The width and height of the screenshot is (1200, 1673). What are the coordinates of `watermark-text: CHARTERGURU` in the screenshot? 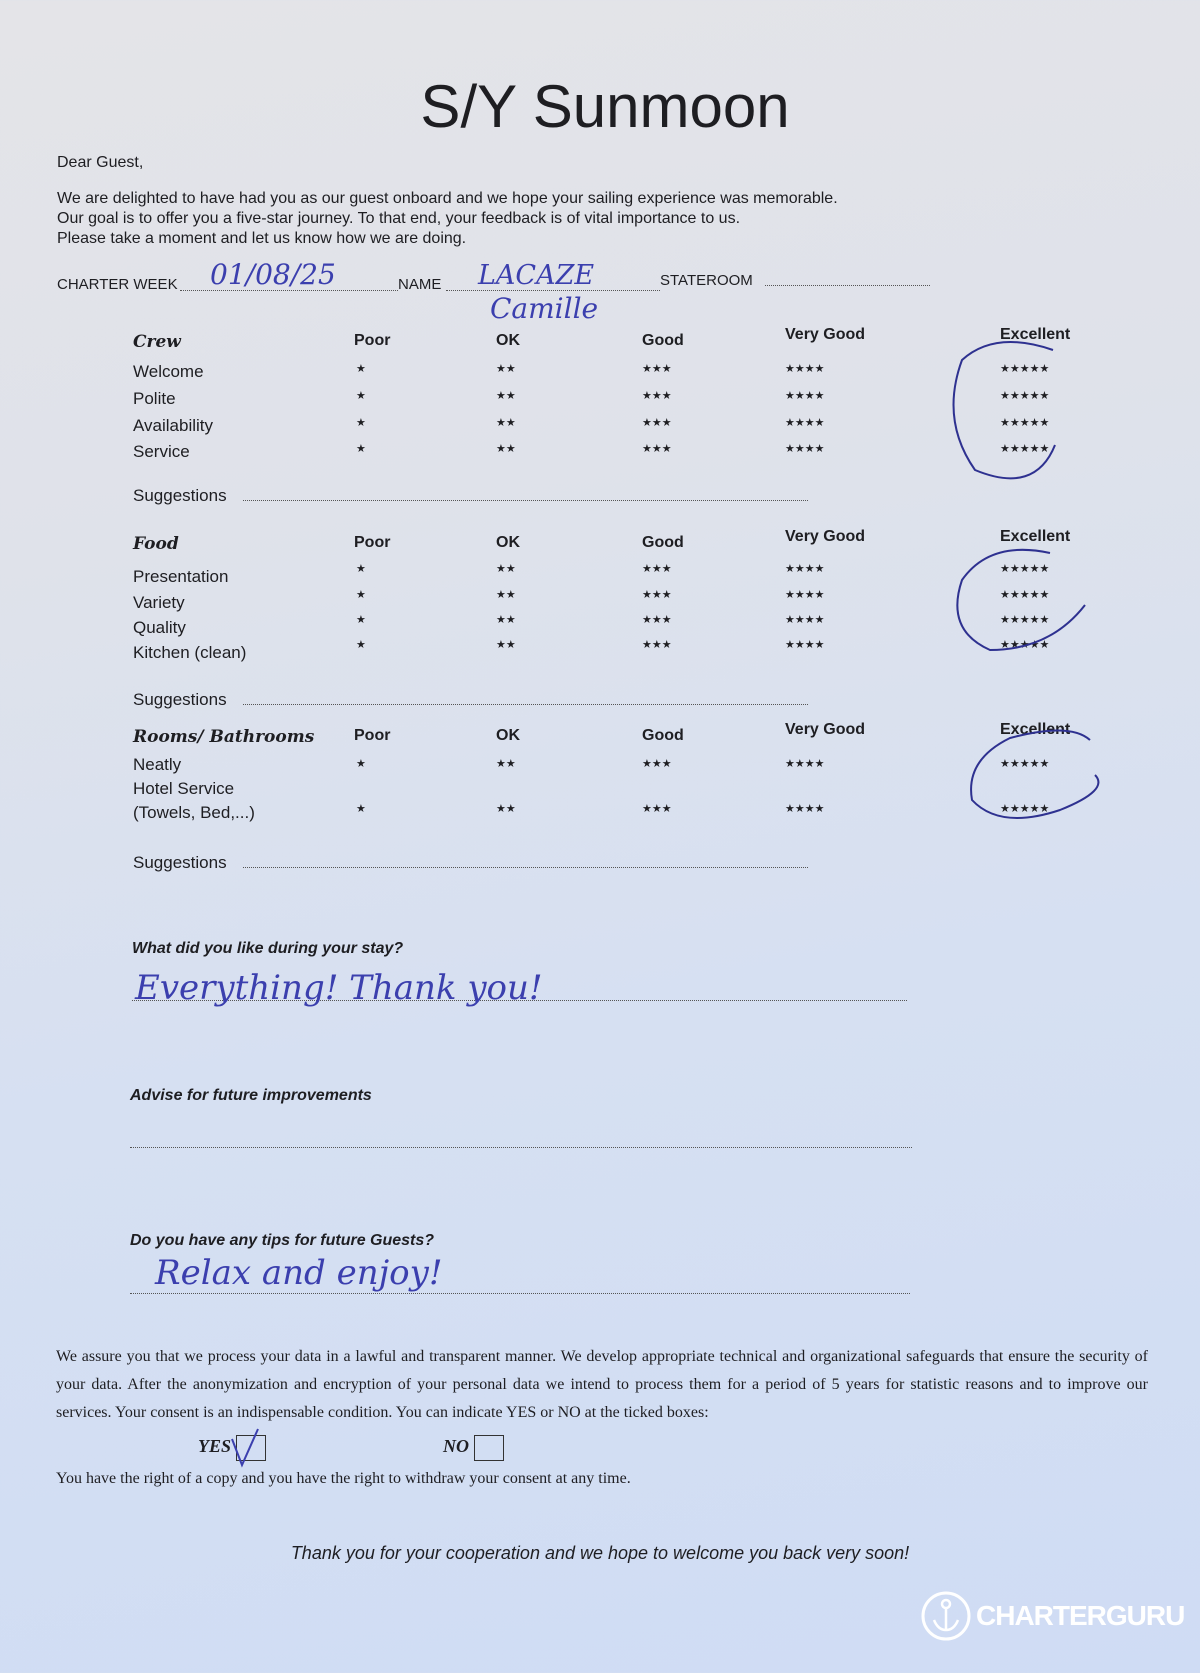 It's located at (1080, 1615).